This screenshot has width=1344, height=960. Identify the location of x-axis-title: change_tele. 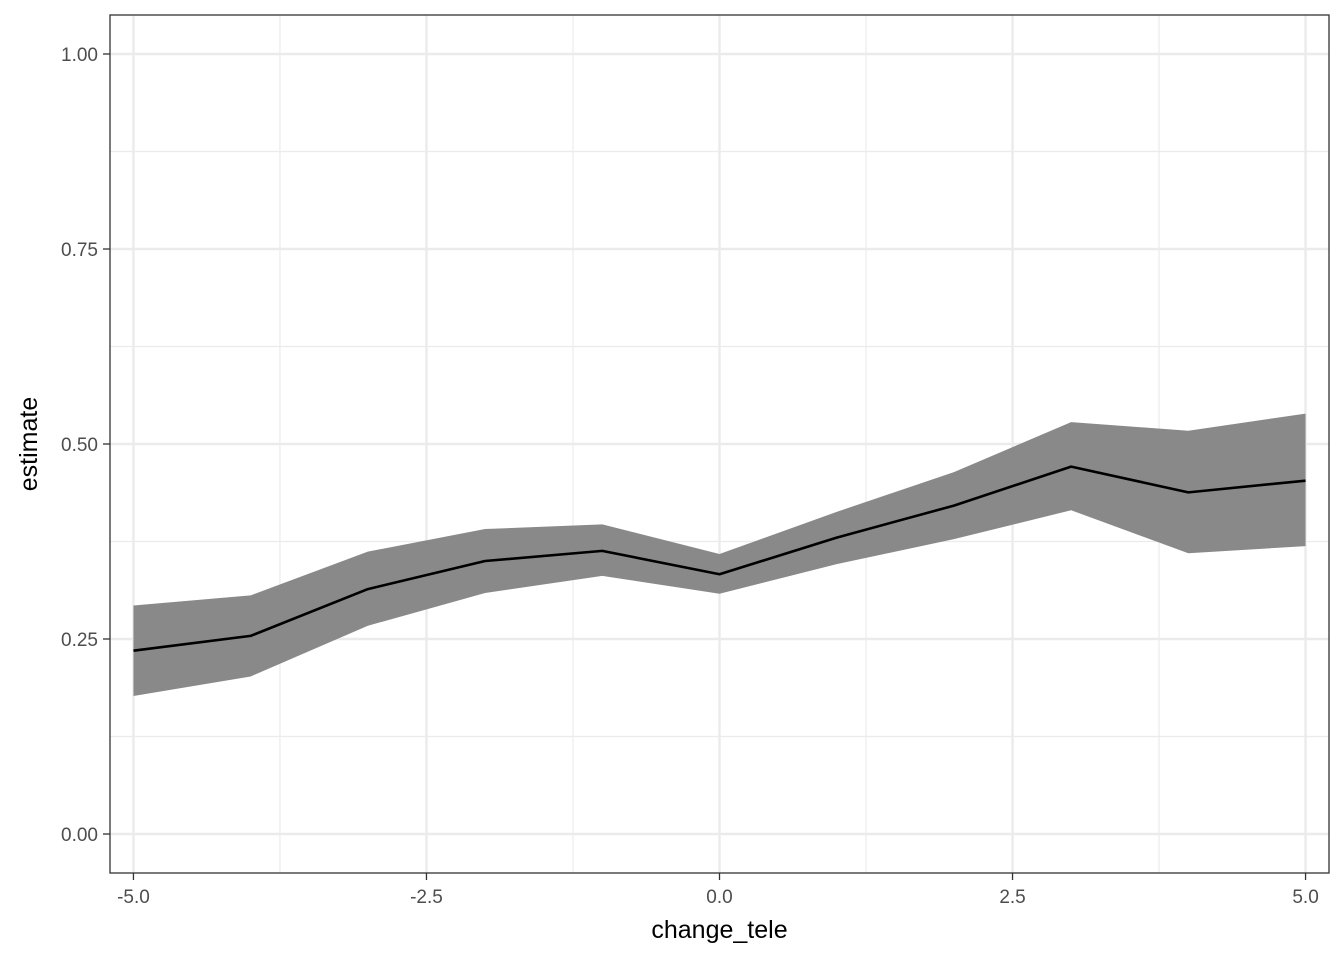
(719, 930).